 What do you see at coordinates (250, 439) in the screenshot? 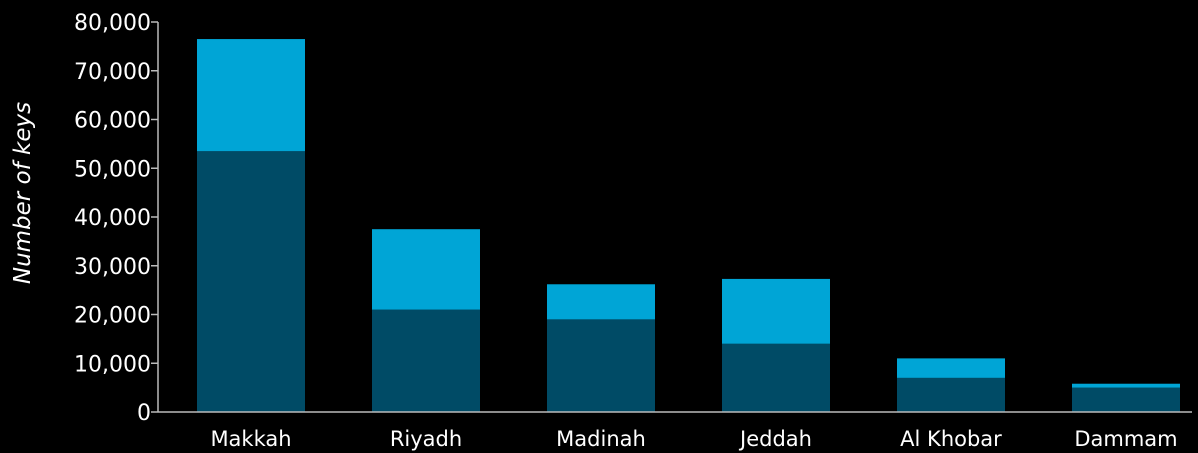
I see `x-category-label: Makkah` at bounding box center [250, 439].